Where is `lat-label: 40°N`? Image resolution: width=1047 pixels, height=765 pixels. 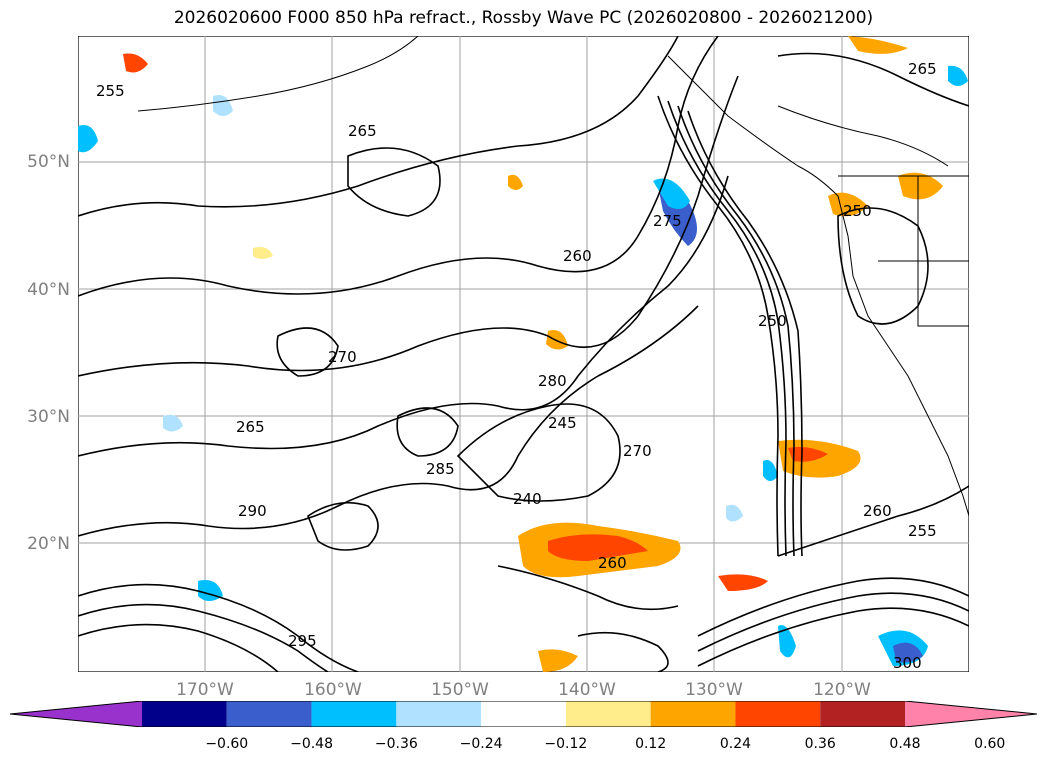 lat-label: 40°N is located at coordinates (48, 290).